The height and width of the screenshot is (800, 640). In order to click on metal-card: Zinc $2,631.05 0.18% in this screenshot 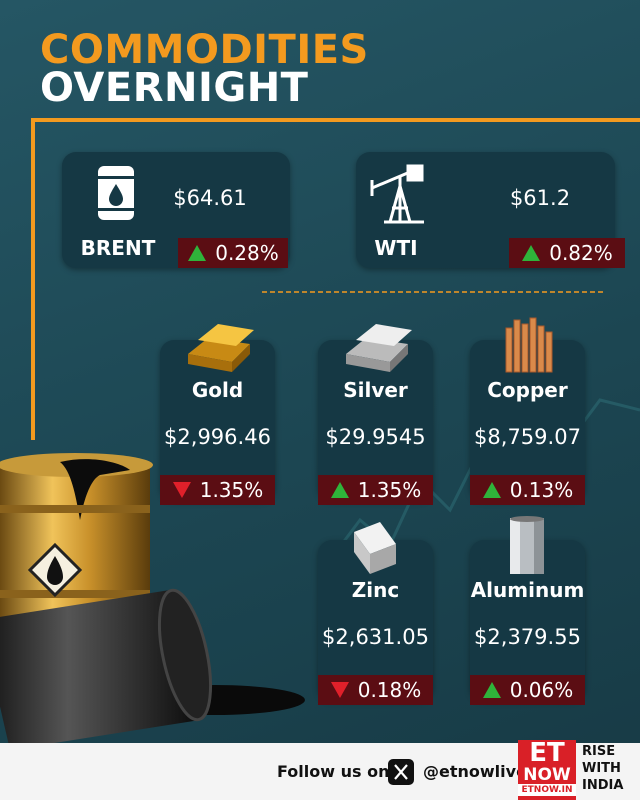, I will do `click(375, 613)`.